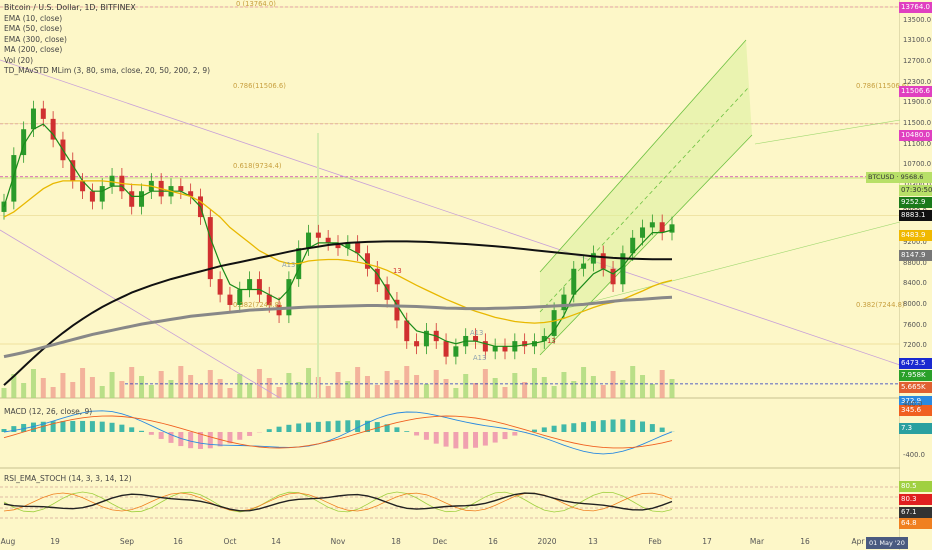  Describe the element at coordinates (915, 91) in the screenshot. I see `price-badge: 11506.6` at that location.